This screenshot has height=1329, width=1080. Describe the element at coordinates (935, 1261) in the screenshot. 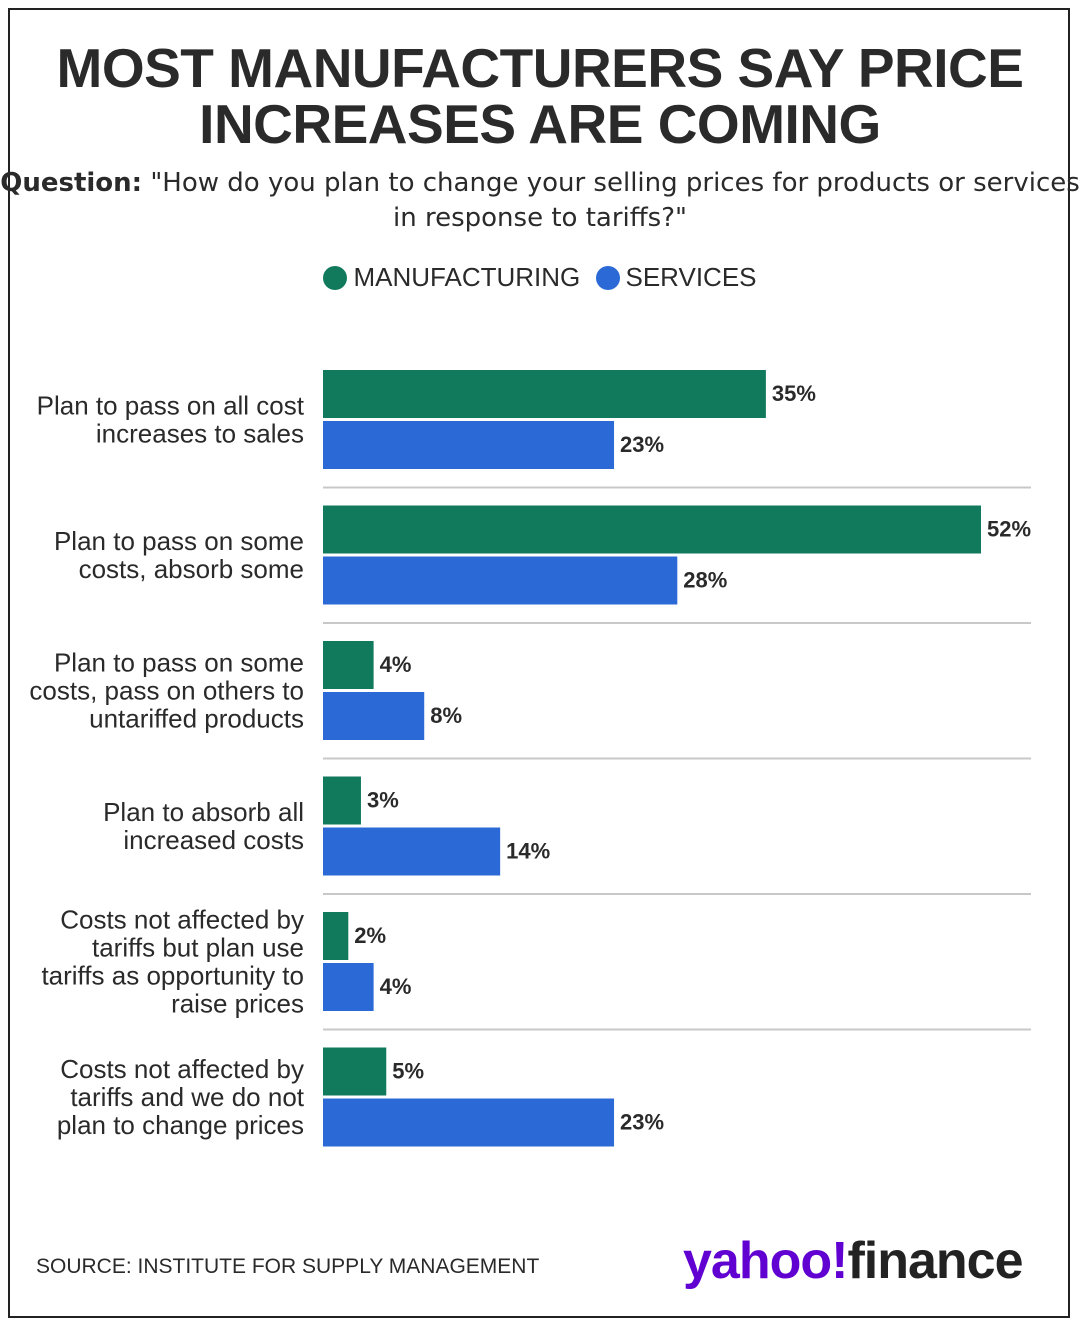

I see `logo-finance: finance` at that location.